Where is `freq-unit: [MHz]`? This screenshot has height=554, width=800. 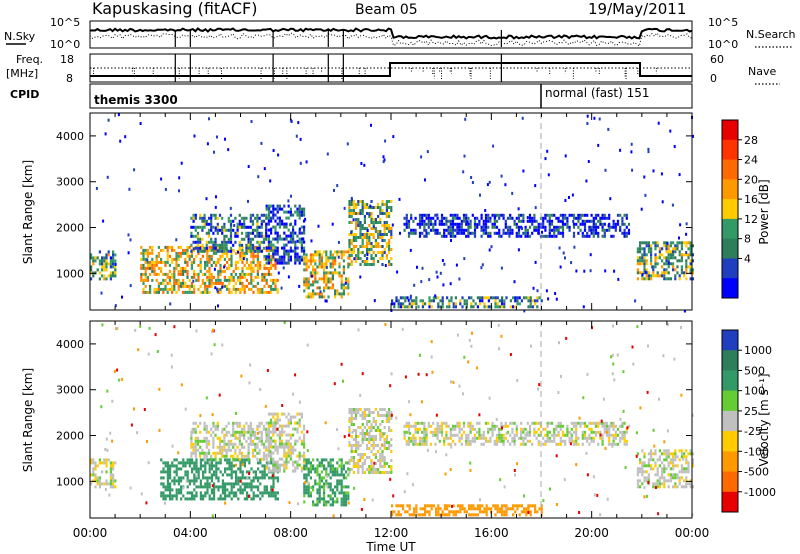 freq-unit: [MHz] is located at coordinates (22, 73).